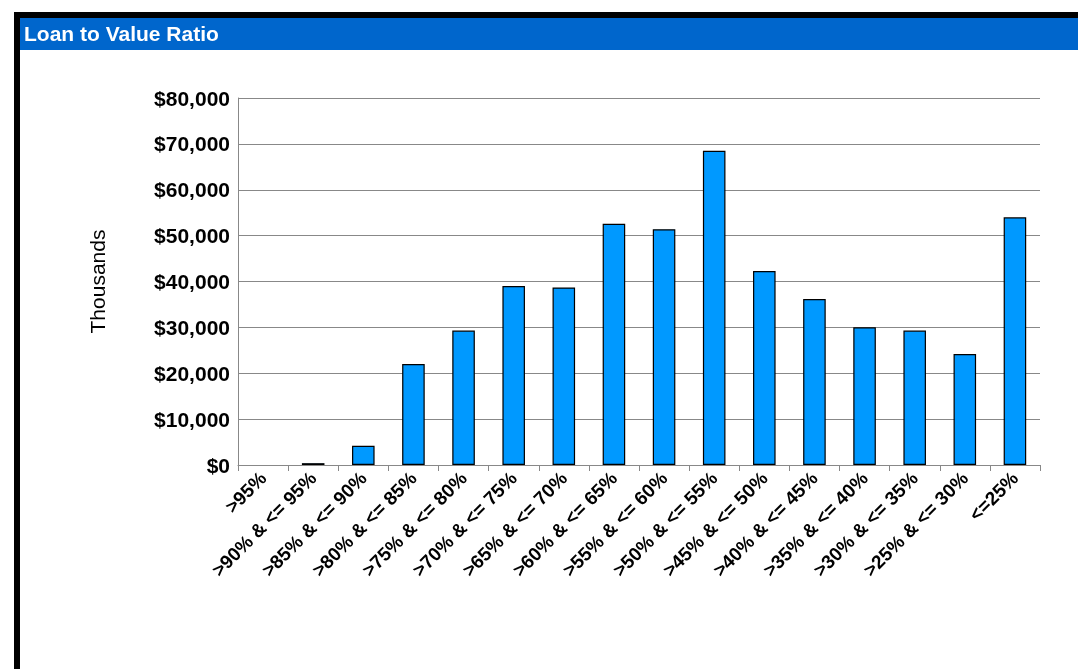 The image size is (1078, 669). What do you see at coordinates (549, 34) in the screenshot?
I see `chart-title: Loan to Value Ratio` at bounding box center [549, 34].